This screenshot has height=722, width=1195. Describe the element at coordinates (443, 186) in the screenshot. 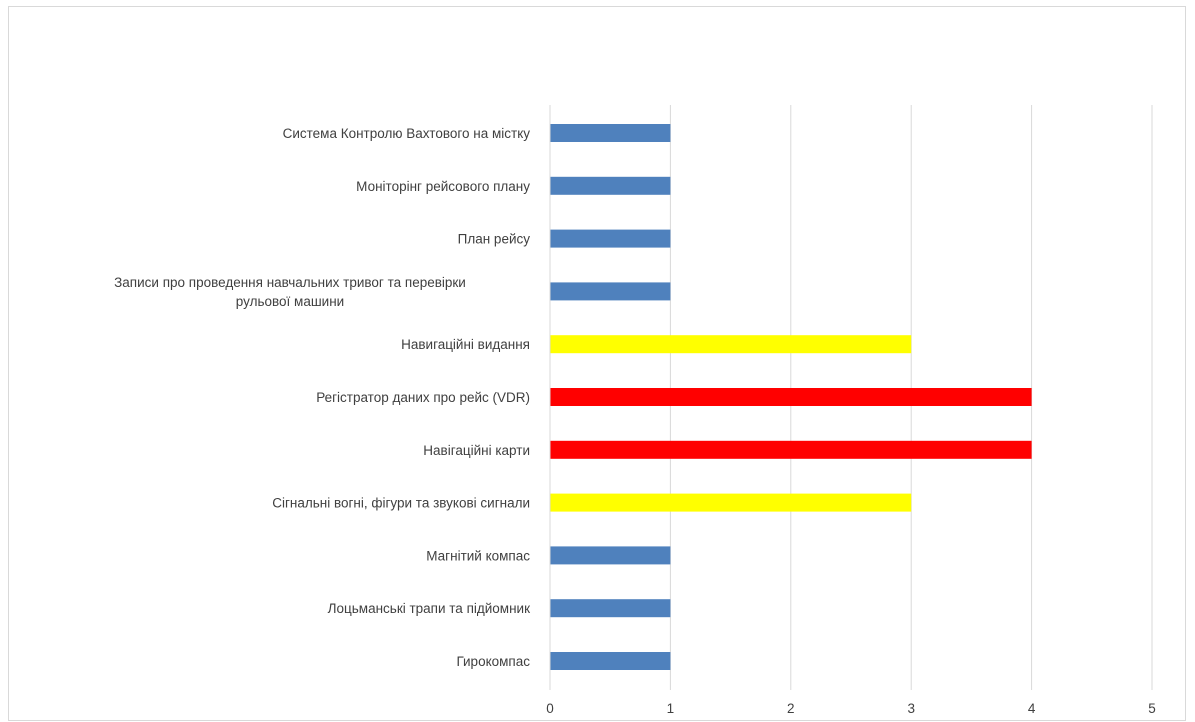

I see `category-label-2: Моніторінг рейсового плану` at that location.